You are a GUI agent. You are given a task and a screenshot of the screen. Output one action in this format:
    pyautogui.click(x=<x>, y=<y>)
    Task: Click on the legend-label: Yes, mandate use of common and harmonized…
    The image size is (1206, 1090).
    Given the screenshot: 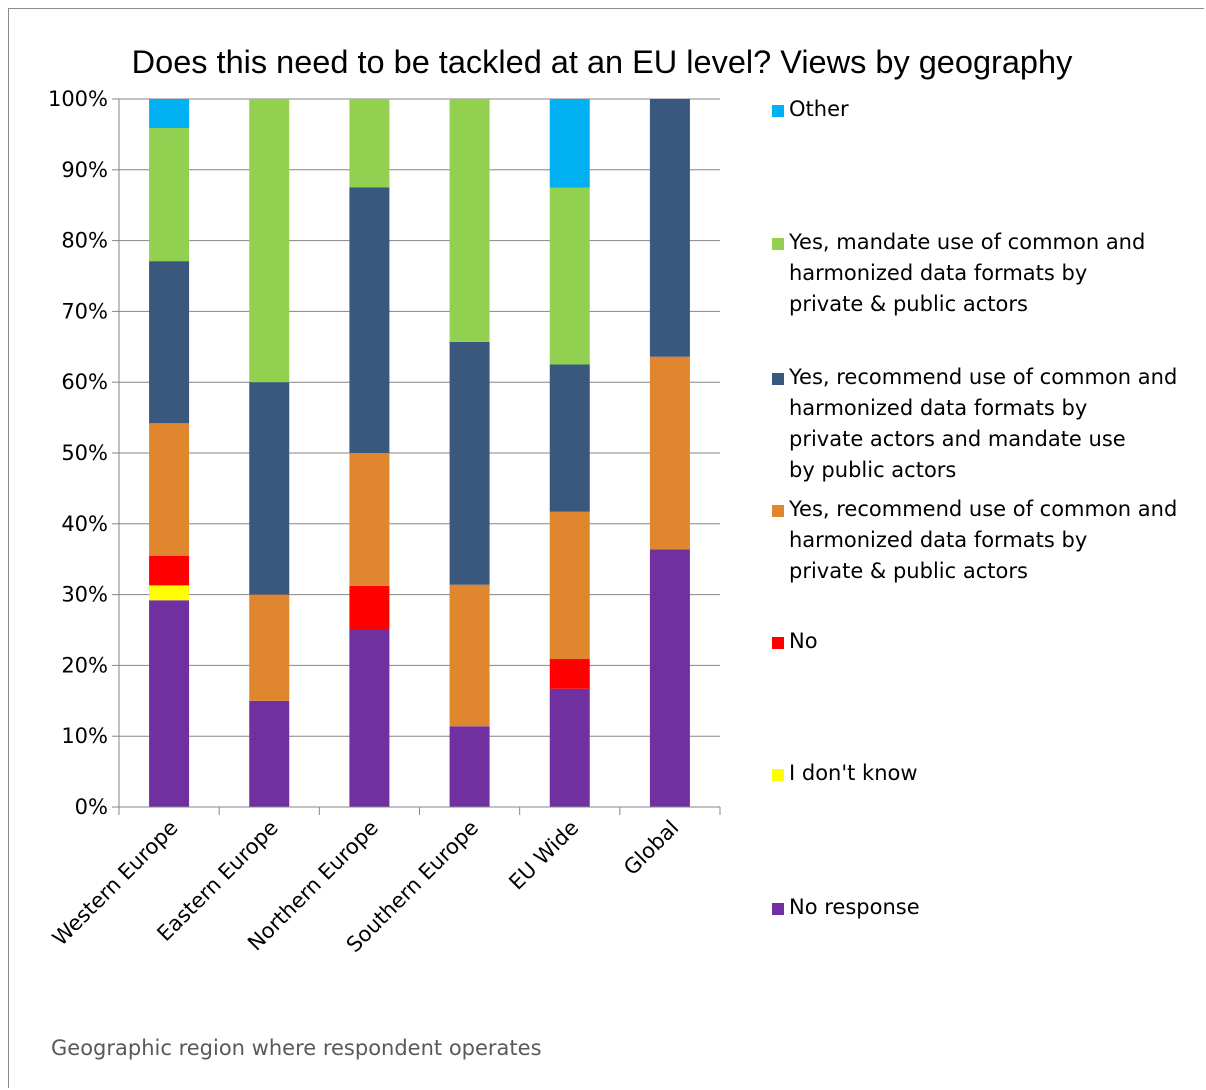 What is the action you would take?
    pyautogui.click(x=966, y=273)
    